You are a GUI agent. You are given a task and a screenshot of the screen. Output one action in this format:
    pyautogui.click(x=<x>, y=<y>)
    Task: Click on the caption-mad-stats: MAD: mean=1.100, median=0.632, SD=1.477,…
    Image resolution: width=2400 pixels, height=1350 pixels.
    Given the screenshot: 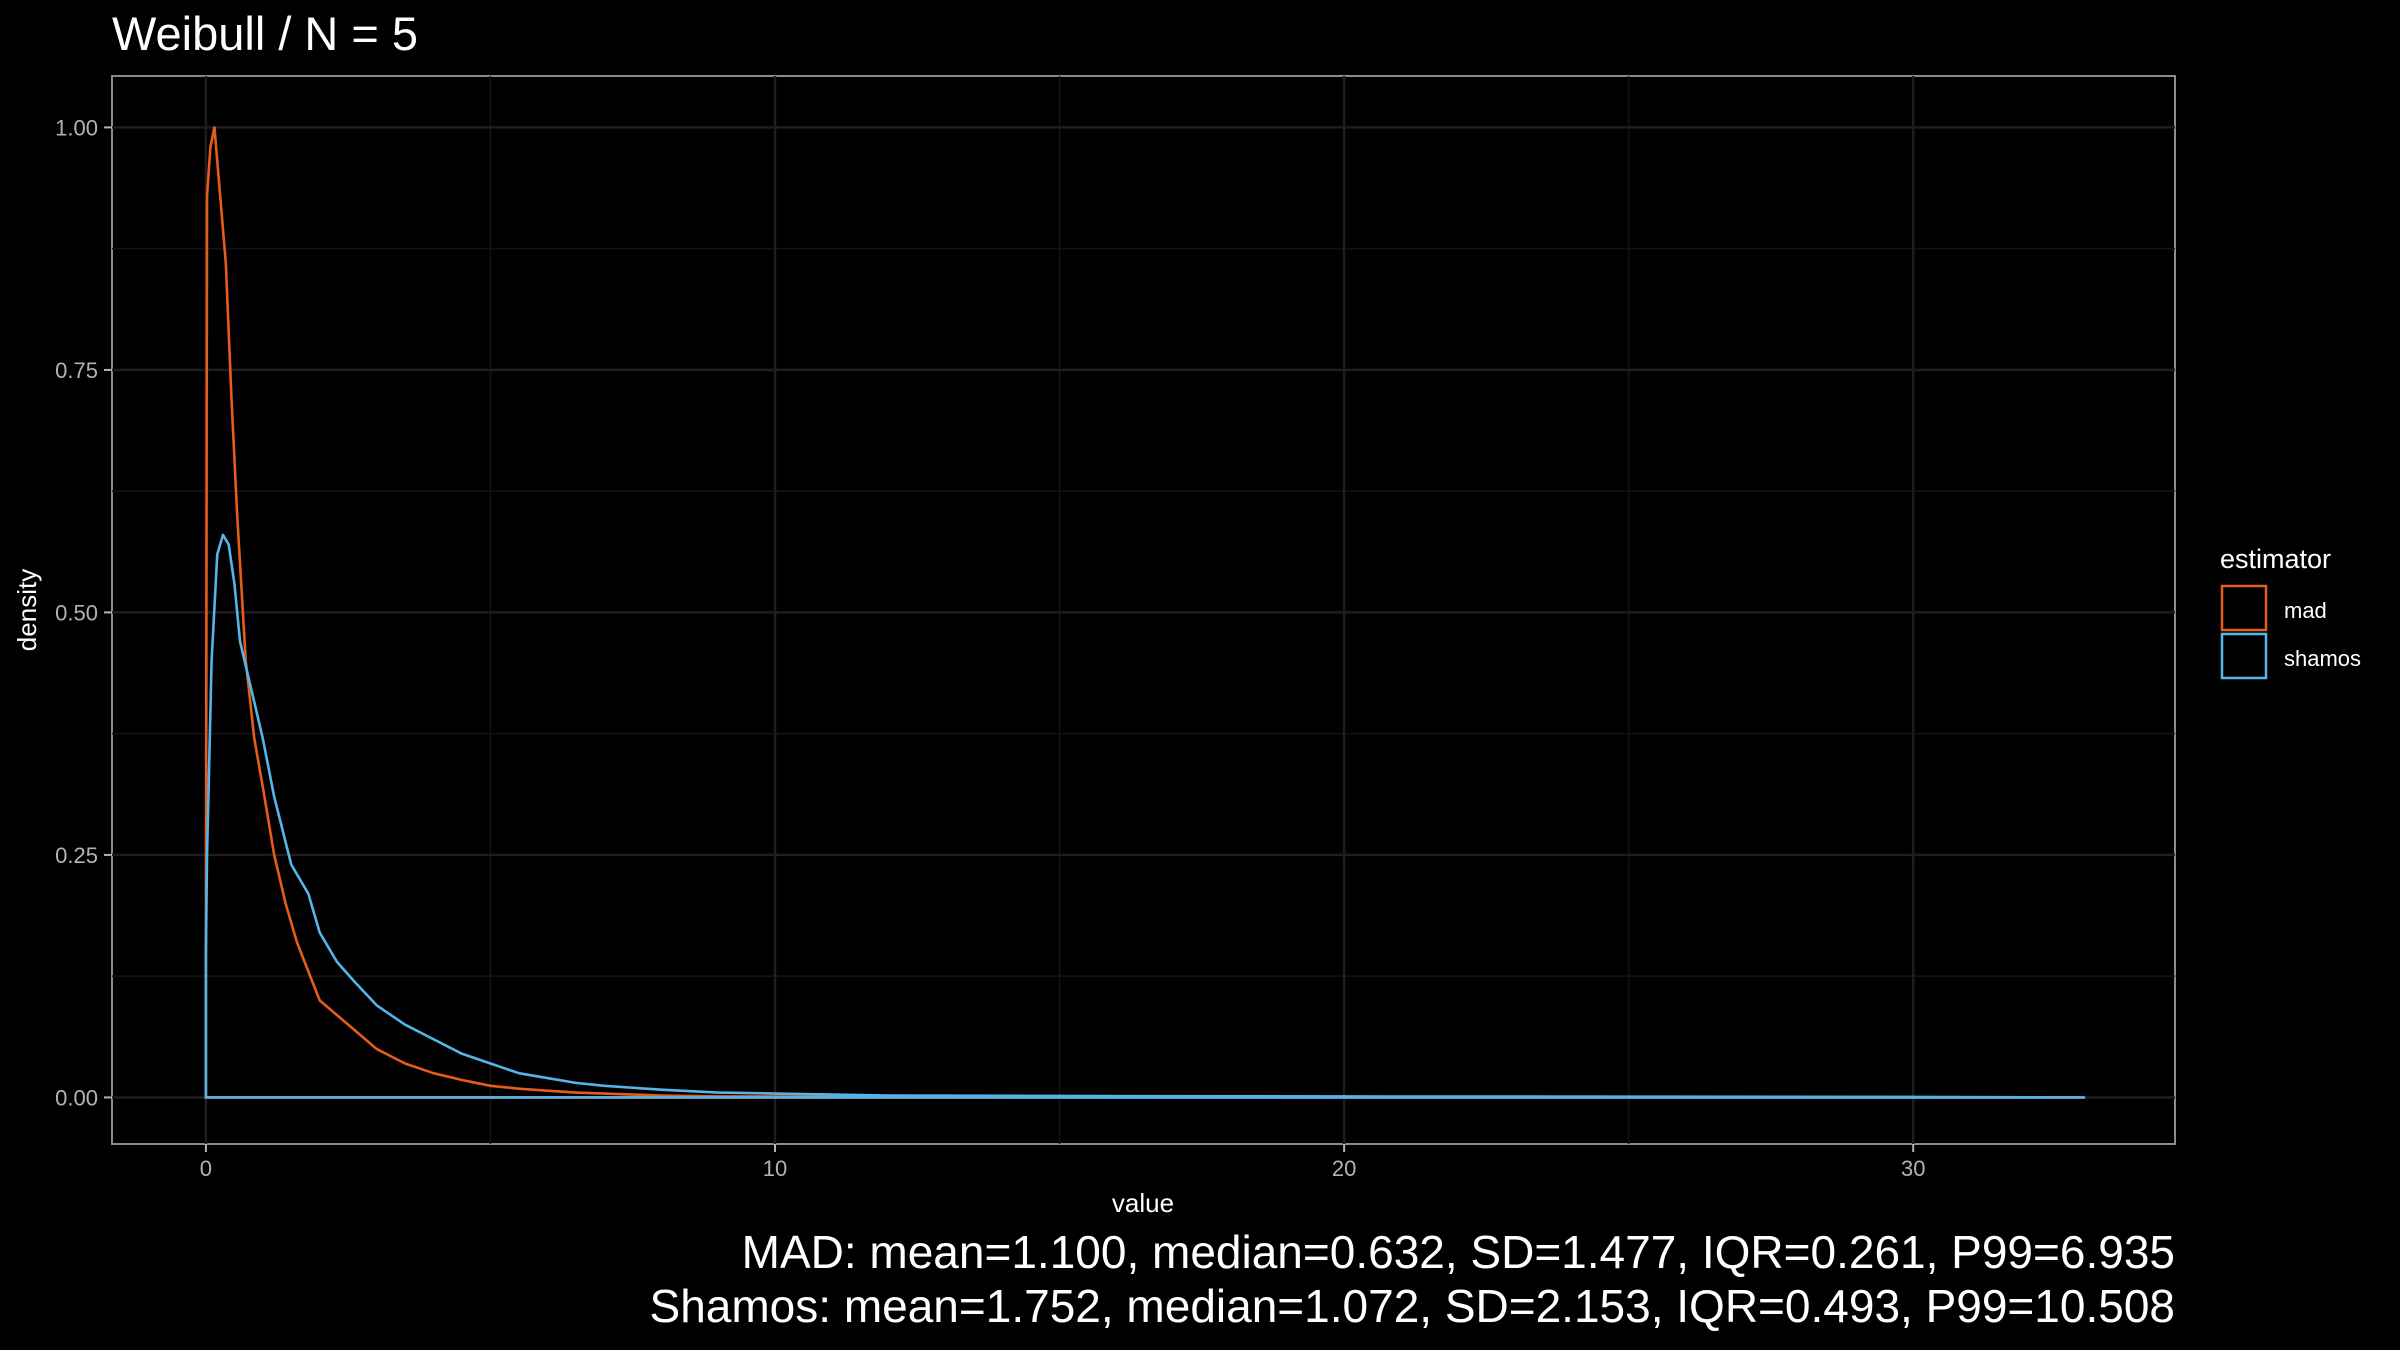 What is the action you would take?
    pyautogui.click(x=1458, y=1252)
    